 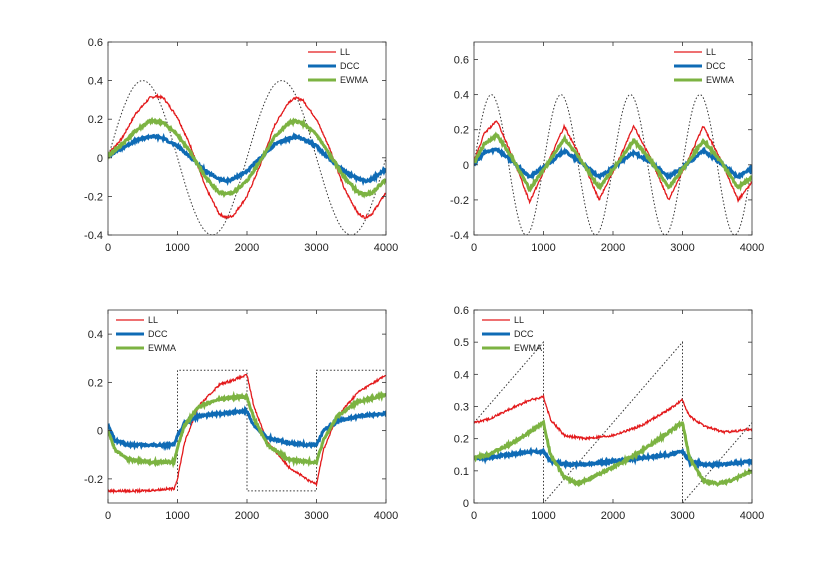 What do you see at coordinates (461, 408) in the screenshot?
I see `y-tick-label: 0.3` at bounding box center [461, 408].